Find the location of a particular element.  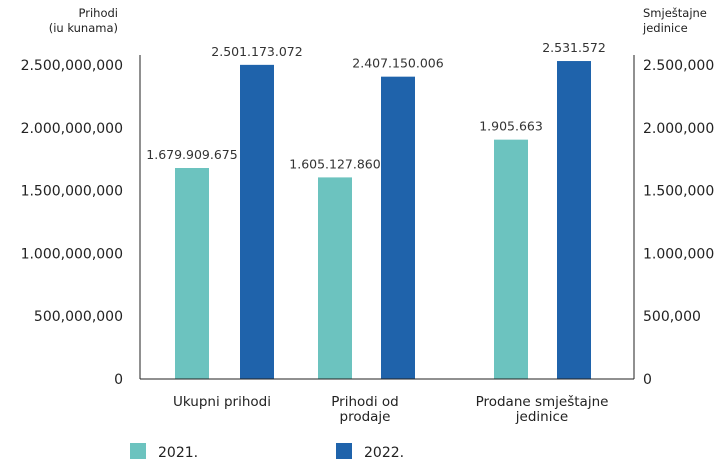

y-left-tick-label: 1.000,000,000 is located at coordinates (72, 254).